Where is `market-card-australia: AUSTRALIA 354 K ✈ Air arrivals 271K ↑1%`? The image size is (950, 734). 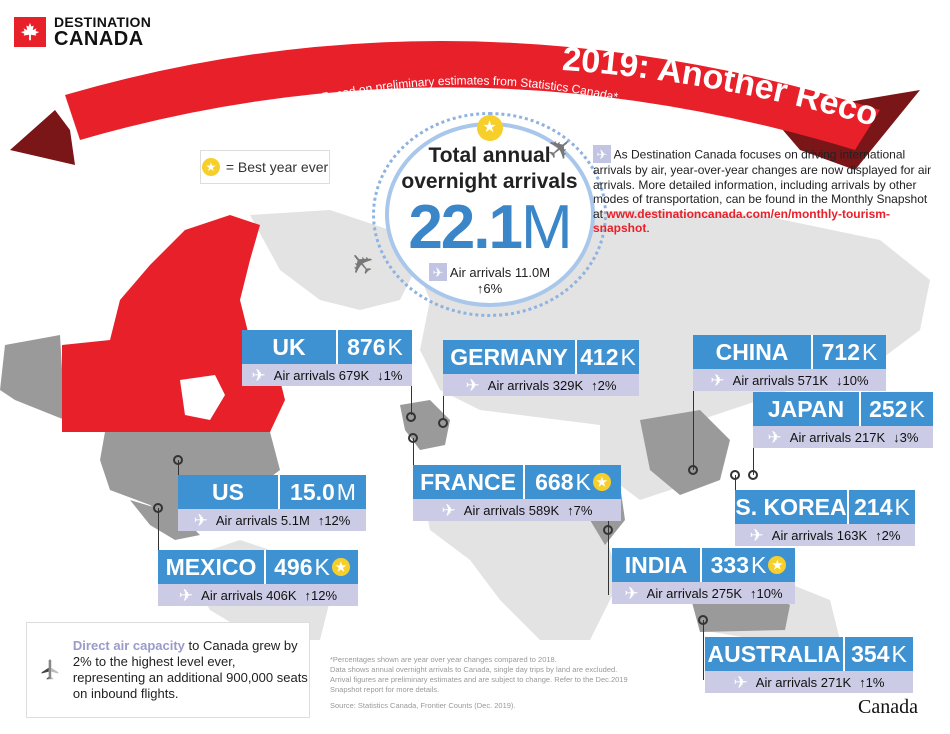 market-card-australia: AUSTRALIA 354 K ✈ Air arrivals 271K ↑1% is located at coordinates (809, 665).